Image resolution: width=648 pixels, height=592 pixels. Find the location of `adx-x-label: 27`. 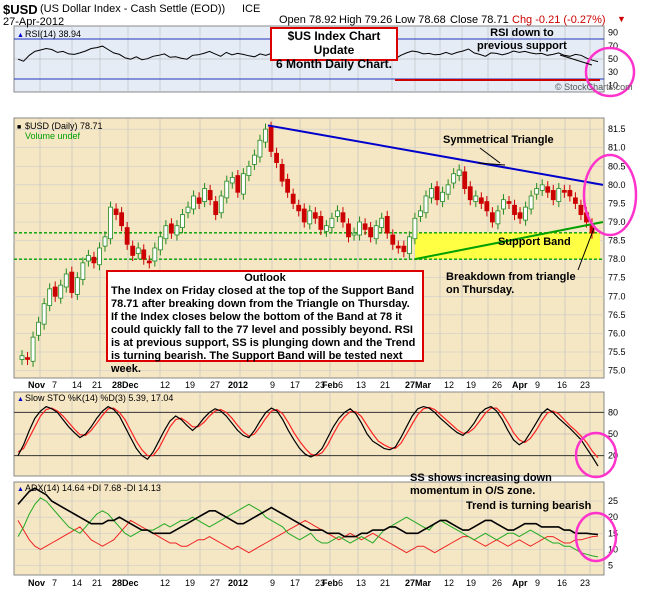

adx-x-label: 27 is located at coordinates (215, 583).